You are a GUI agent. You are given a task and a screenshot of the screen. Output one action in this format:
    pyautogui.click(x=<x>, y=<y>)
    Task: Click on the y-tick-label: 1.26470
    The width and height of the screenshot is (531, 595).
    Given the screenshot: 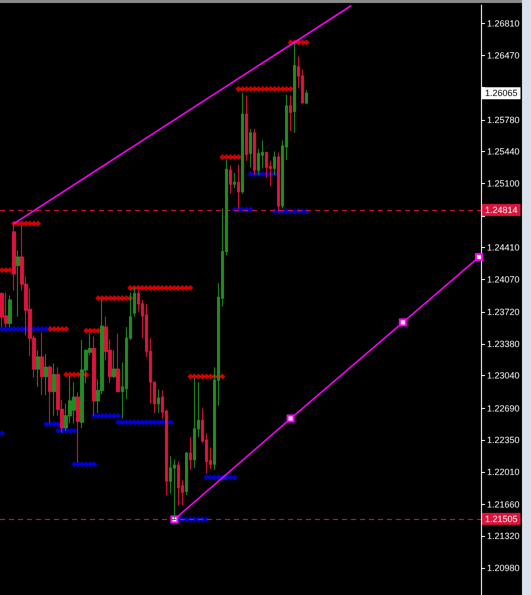 What is the action you would take?
    pyautogui.click(x=503, y=55)
    